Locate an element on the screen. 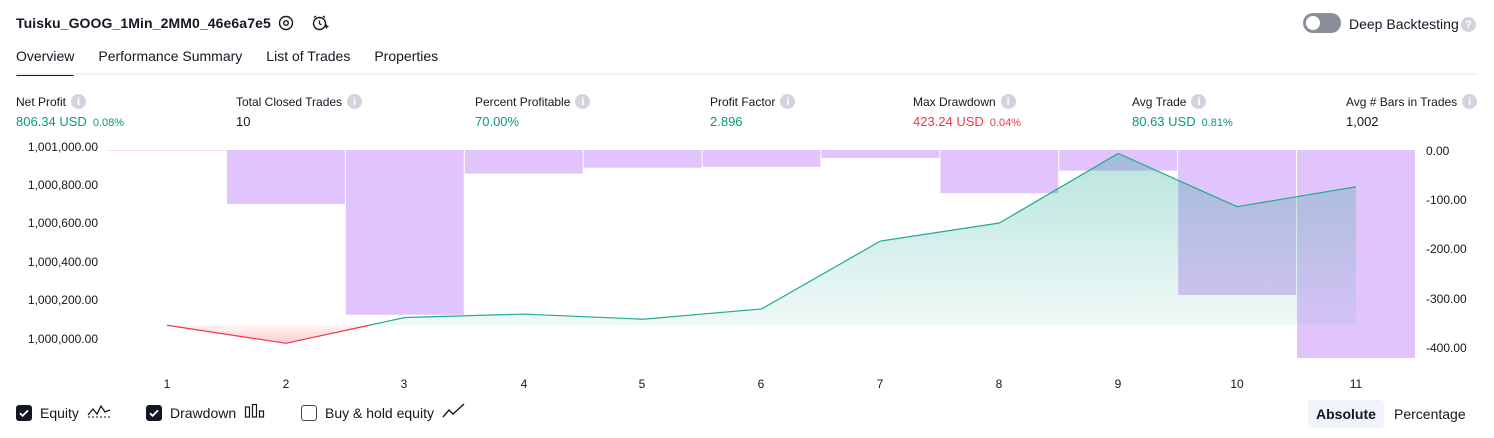 The width and height of the screenshot is (1494, 438). y-left-tick: 1,000,000.00 is located at coordinates (62, 339).